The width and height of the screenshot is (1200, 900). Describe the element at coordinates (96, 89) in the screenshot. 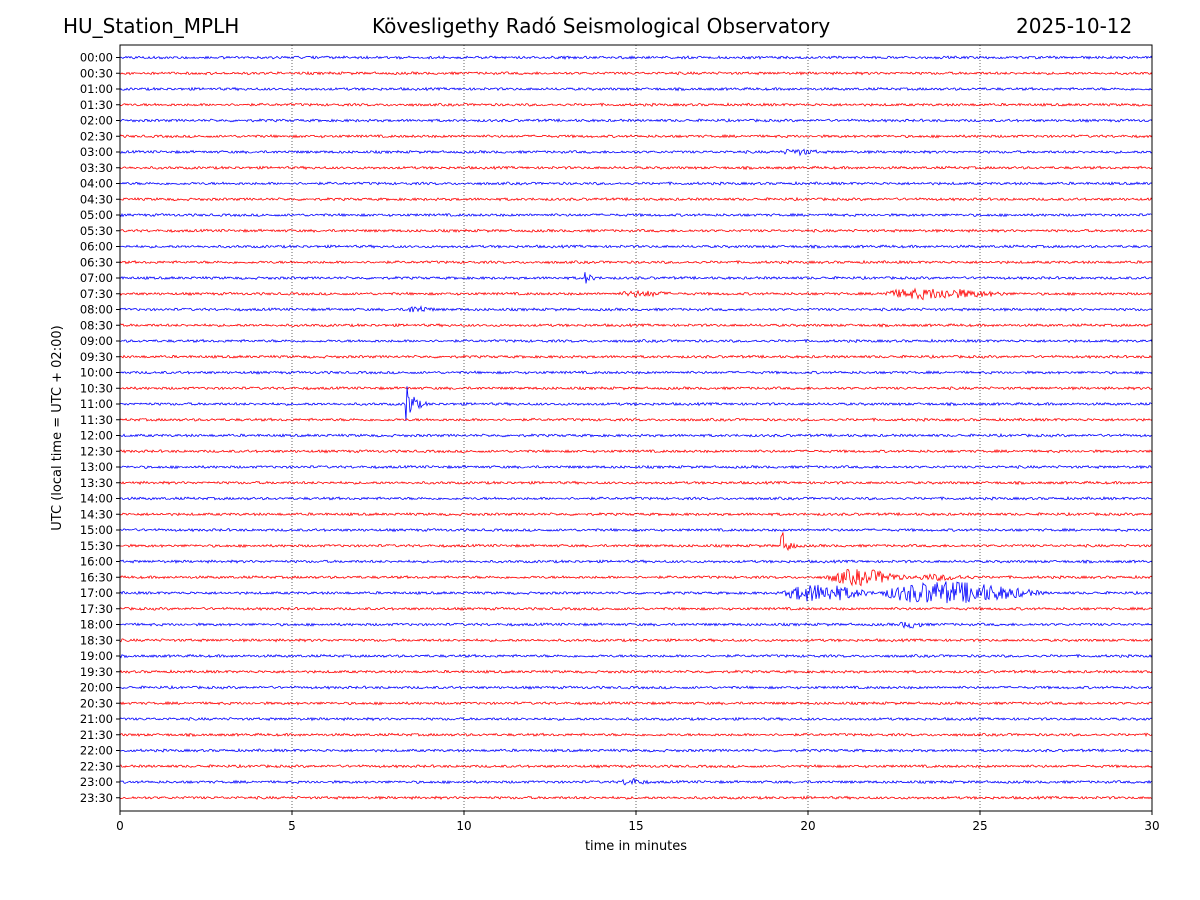

I see `y-tick-label: 01:00` at that location.